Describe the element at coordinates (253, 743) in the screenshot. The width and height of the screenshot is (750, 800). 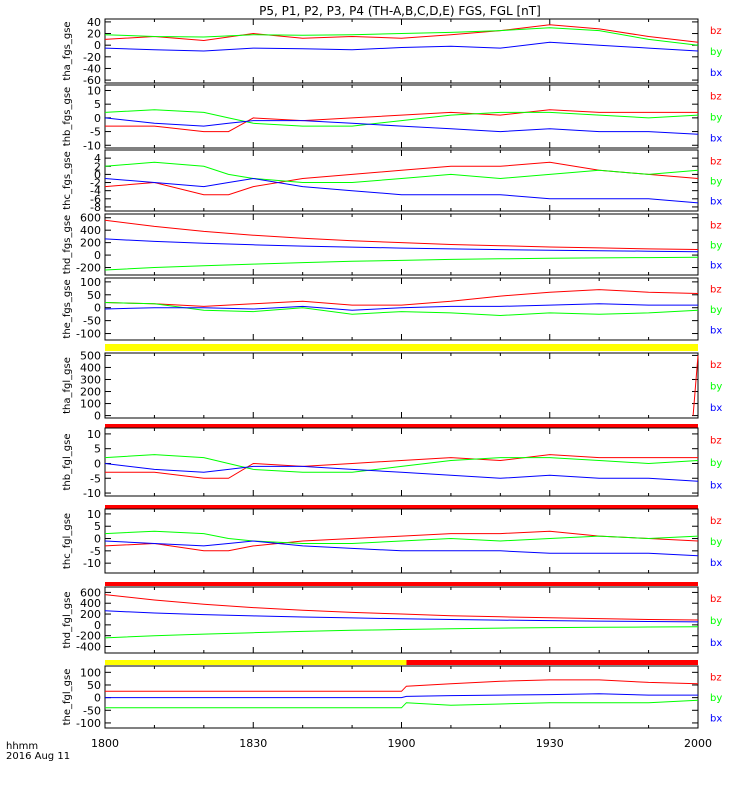
I see `x-tick-label: 1830` at that location.